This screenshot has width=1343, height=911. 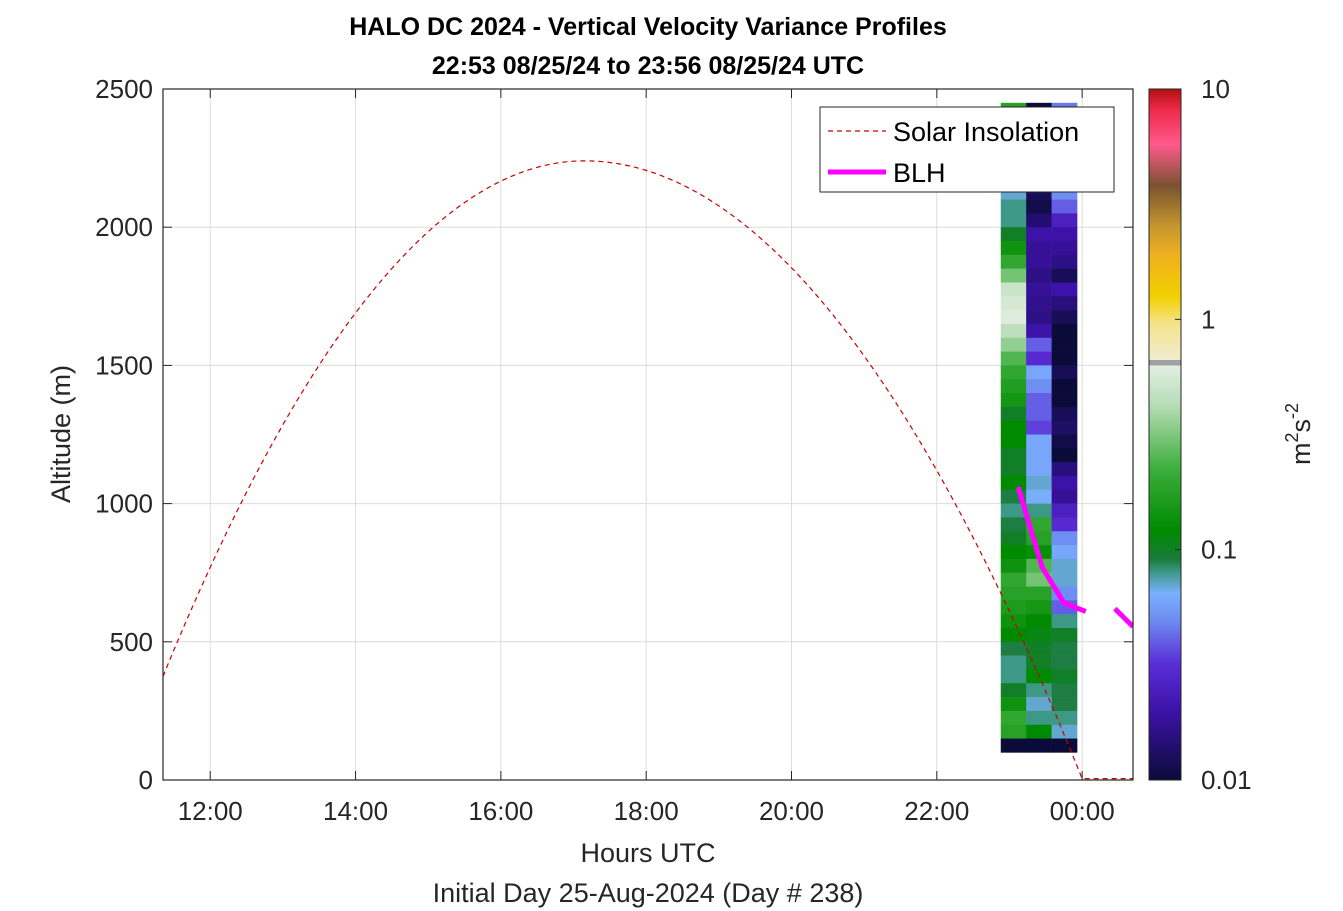 I want to click on colorbar-label: m2s-2, so click(x=1299, y=434).